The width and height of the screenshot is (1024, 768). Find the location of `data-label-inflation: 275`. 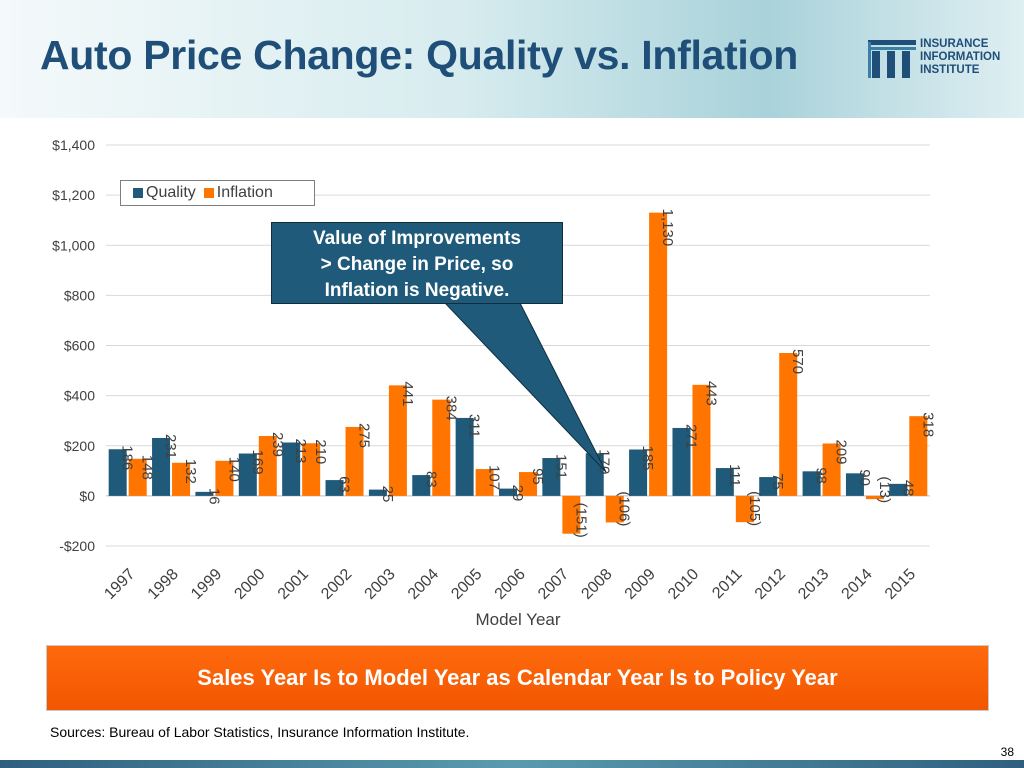

data-label-inflation: 275 is located at coordinates (364, 435).